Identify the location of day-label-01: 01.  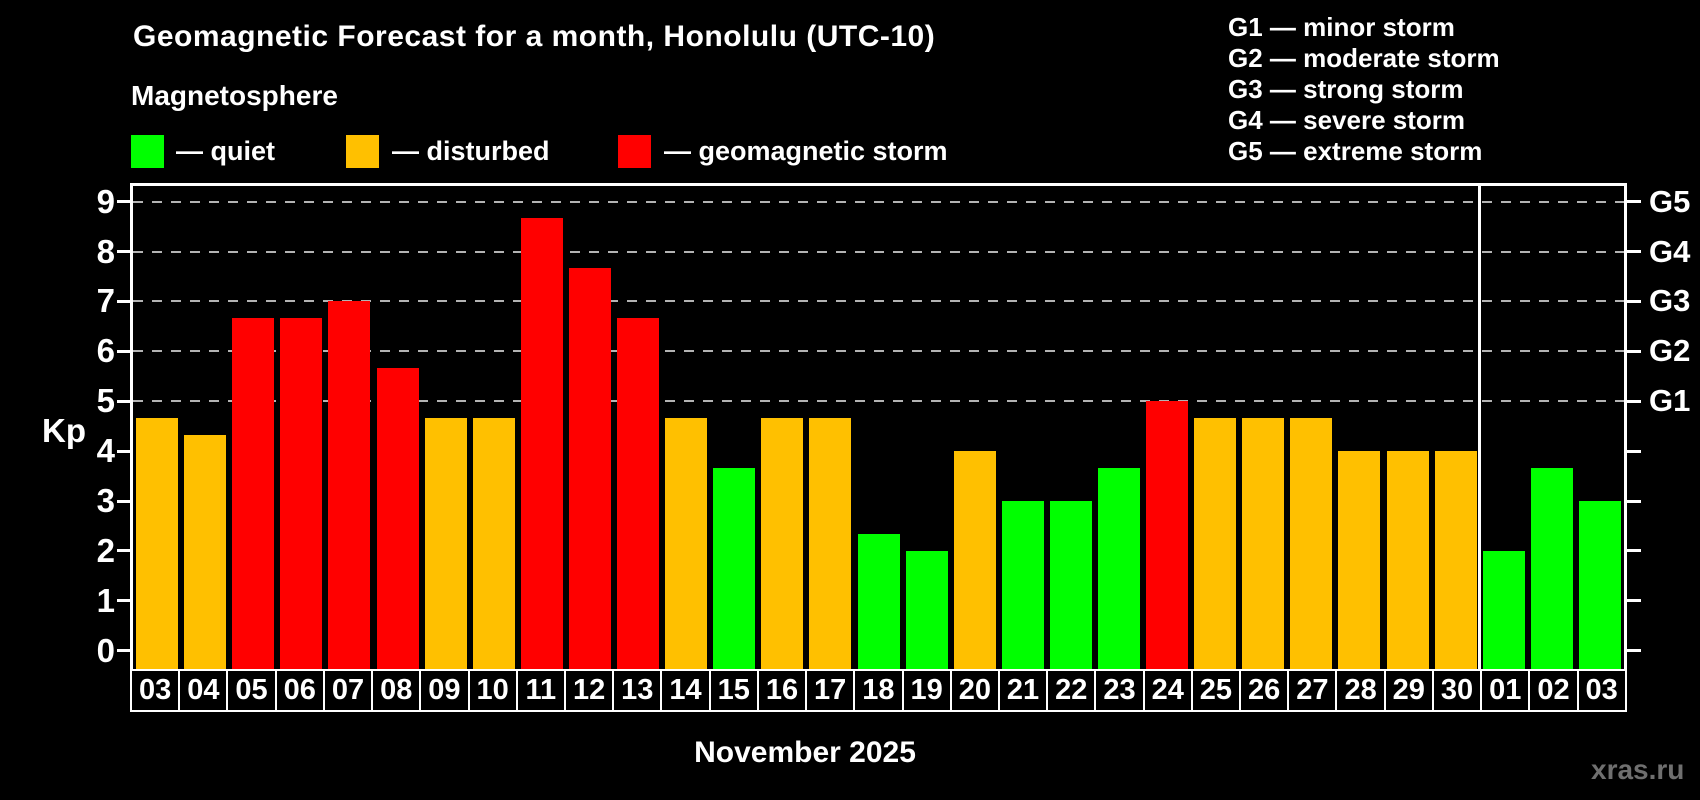
(1505, 690).